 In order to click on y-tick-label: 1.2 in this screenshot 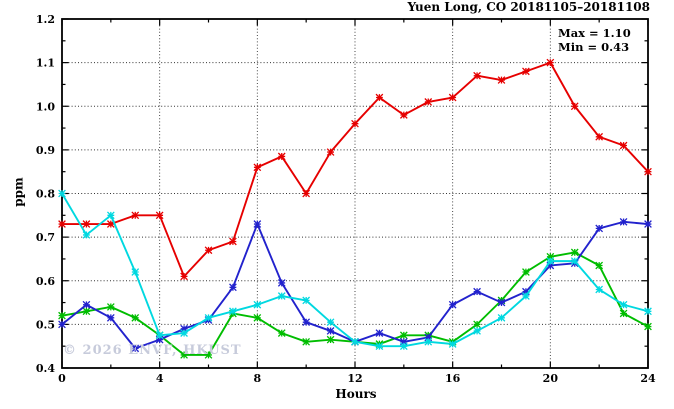, I will do `click(45, 19)`.